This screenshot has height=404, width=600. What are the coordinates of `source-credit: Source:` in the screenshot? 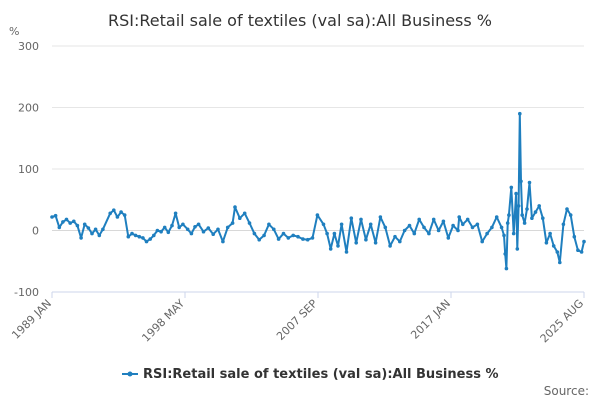 It's located at (566, 391).